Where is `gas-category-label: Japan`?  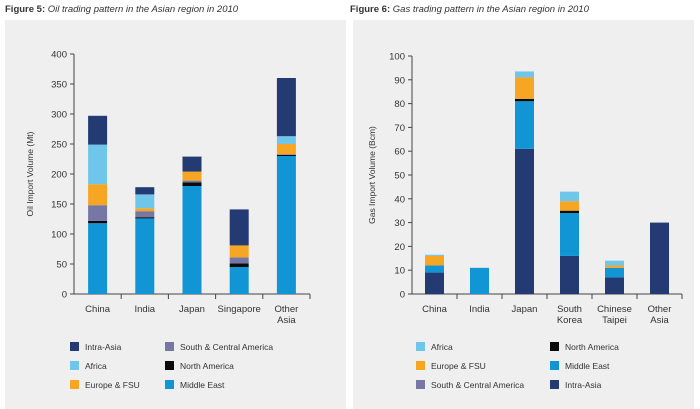 gas-category-label: Japan is located at coordinates (525, 309).